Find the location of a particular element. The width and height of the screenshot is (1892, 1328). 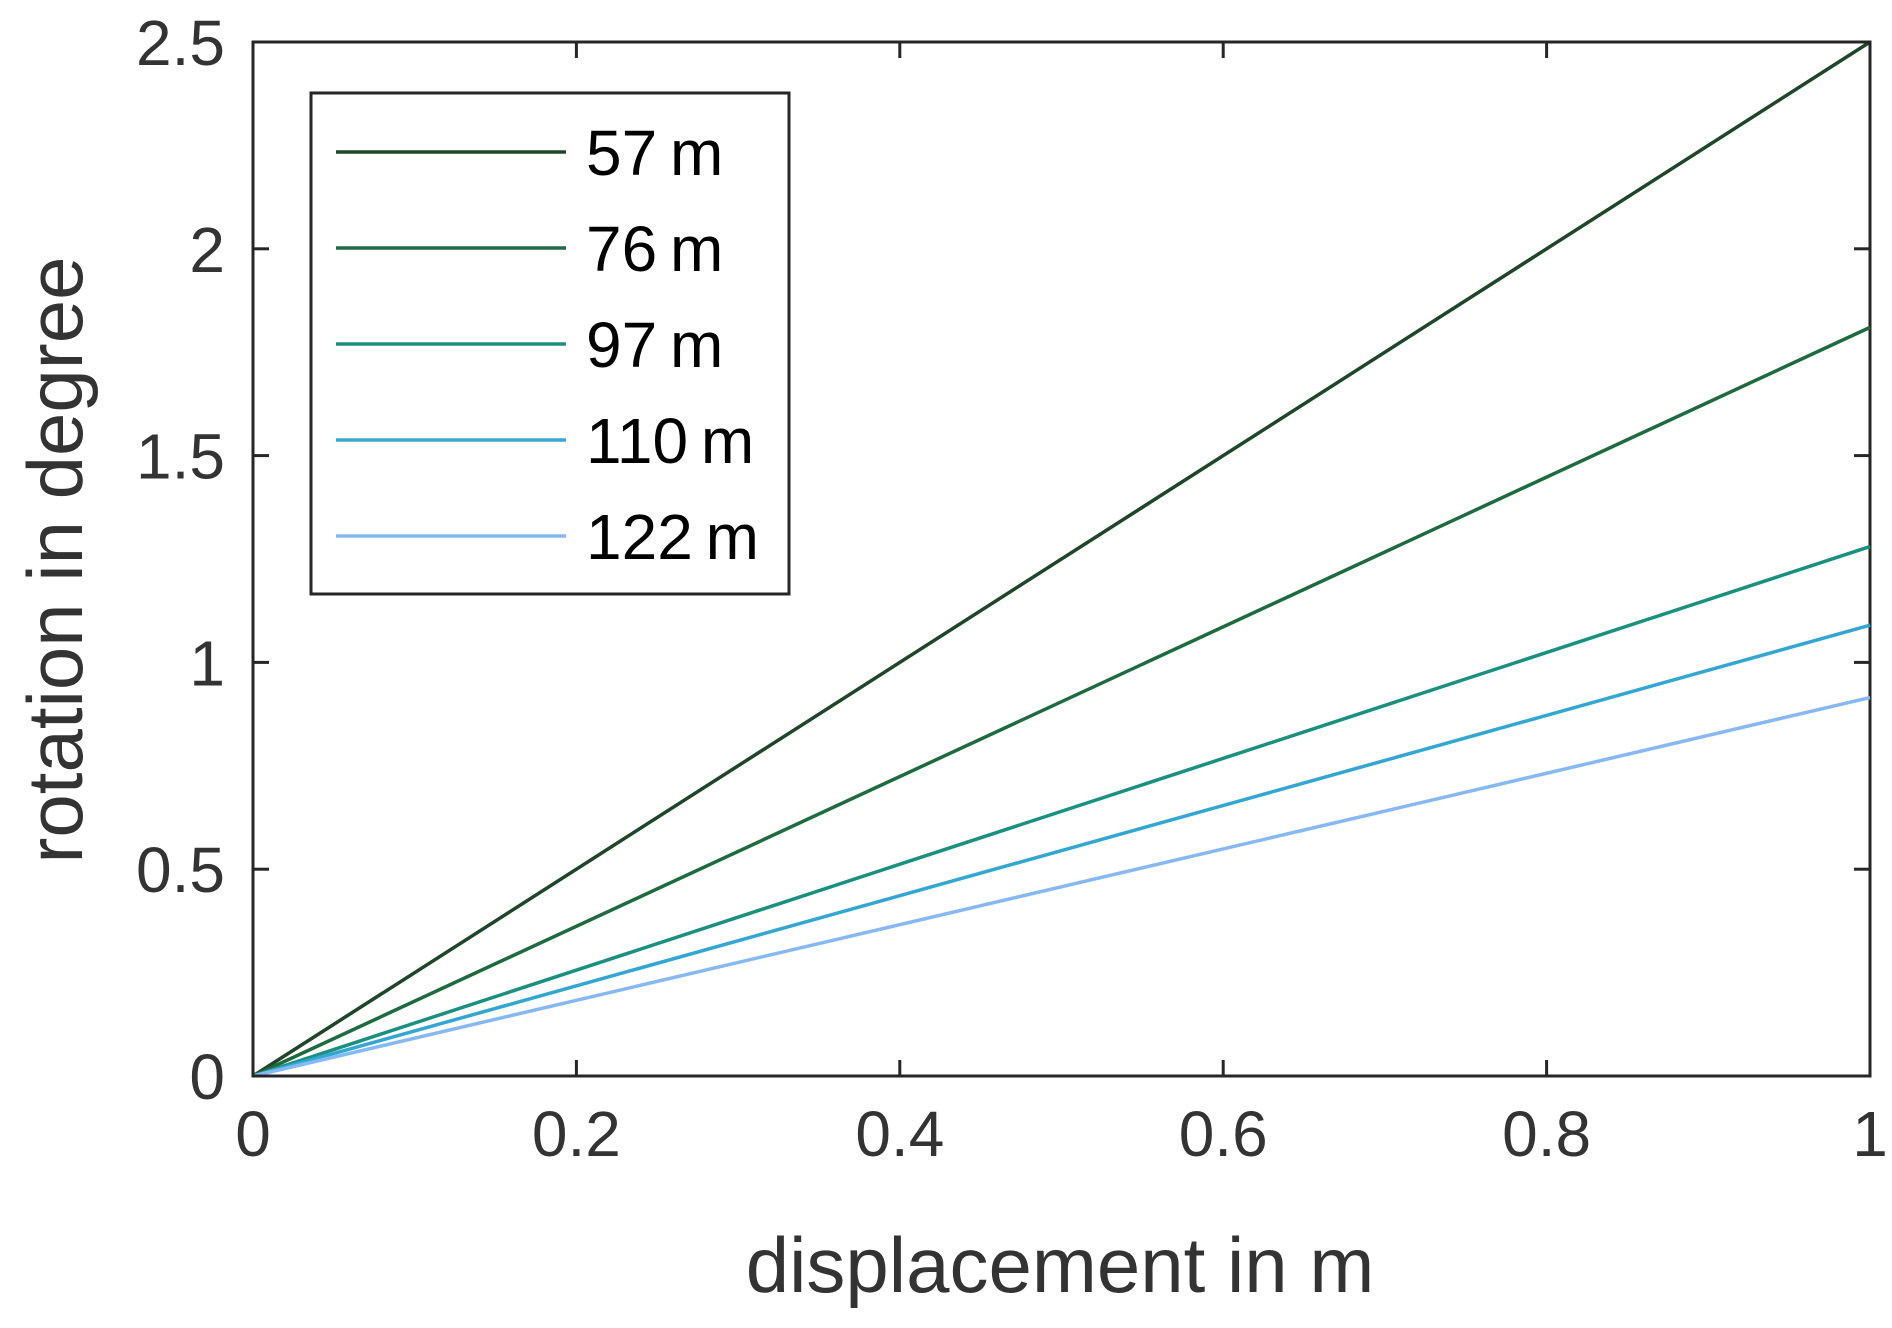

legend-label-2: 76 m is located at coordinates (654, 249).